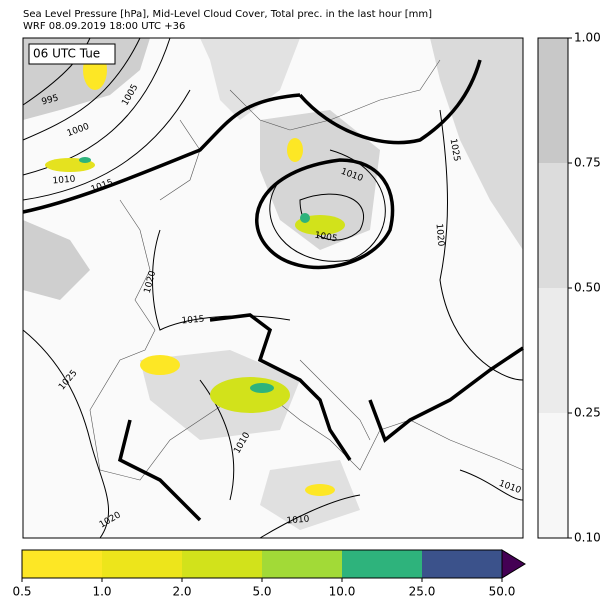  I want to click on colorbar-tick-label: 0.25, so click(587, 413).